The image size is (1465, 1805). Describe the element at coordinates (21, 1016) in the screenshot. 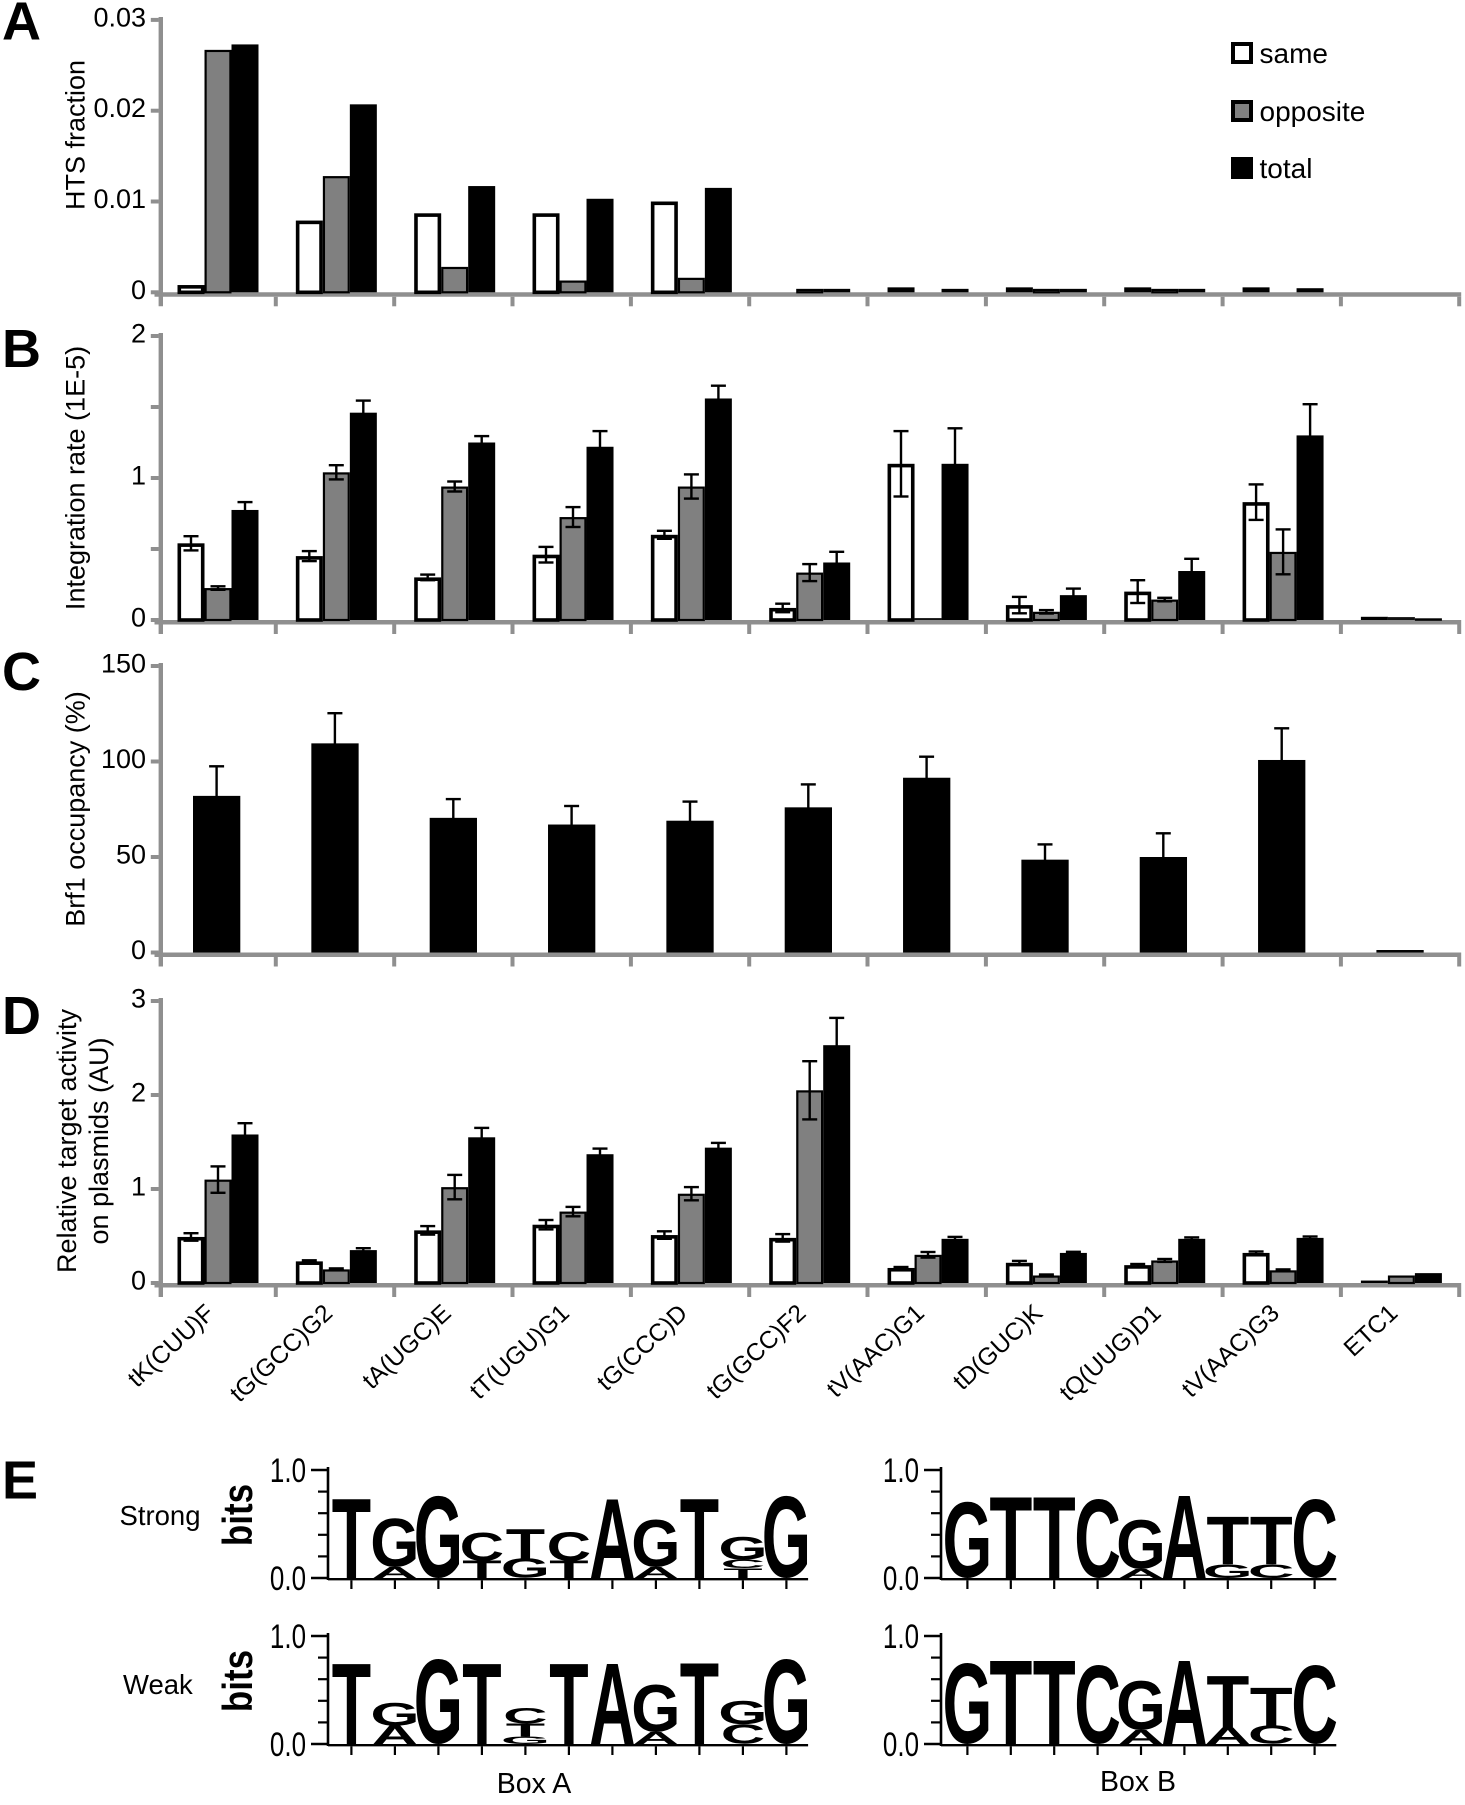

I see `svg-text: D` at that location.